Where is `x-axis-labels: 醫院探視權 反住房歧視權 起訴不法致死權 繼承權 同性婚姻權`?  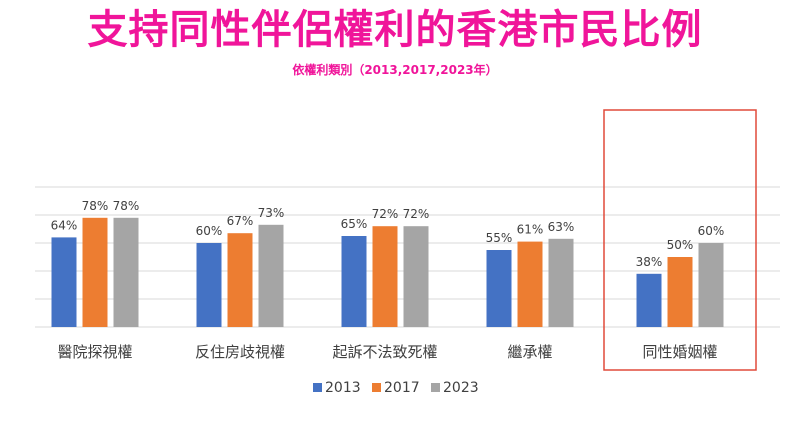 x-axis-labels: 醫院探視權 反住房歧視權 起訴不法致死權 繼承權 同性婚姻權 is located at coordinates (387, 352).